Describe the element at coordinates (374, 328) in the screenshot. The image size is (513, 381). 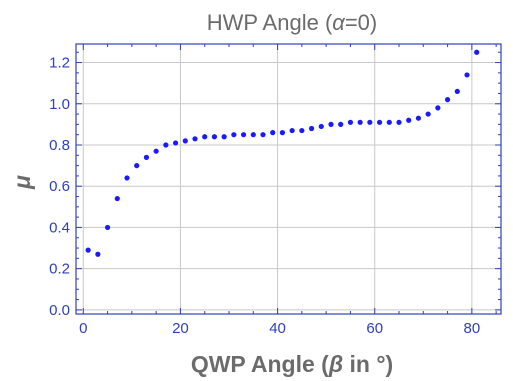
I see `x-tick-label: 60` at that location.